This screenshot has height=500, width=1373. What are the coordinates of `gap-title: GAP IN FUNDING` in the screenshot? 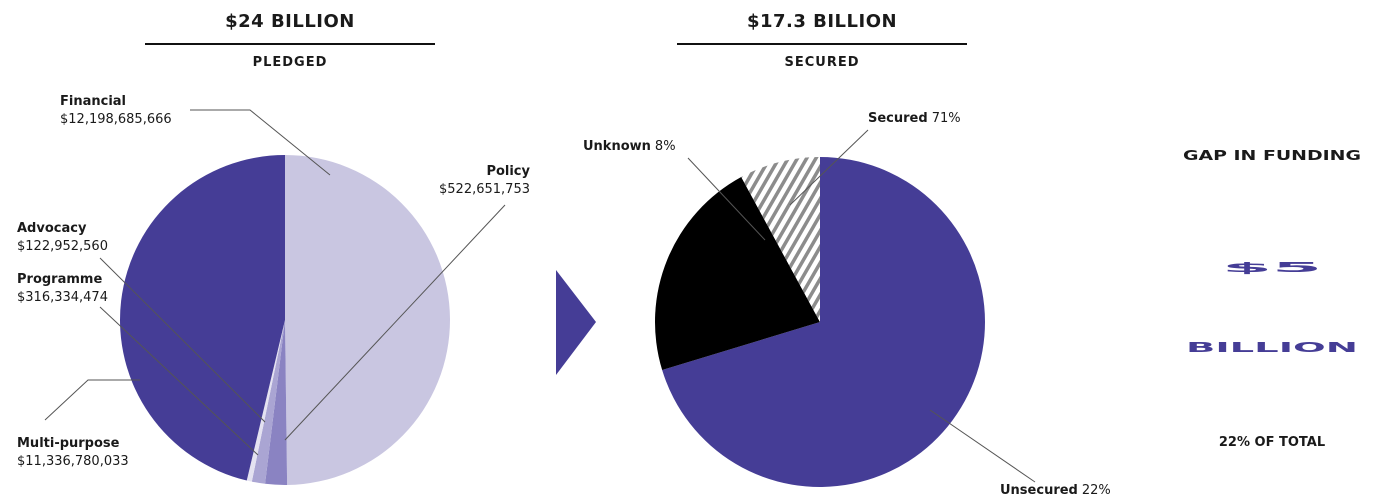 It's located at (1272, 156).